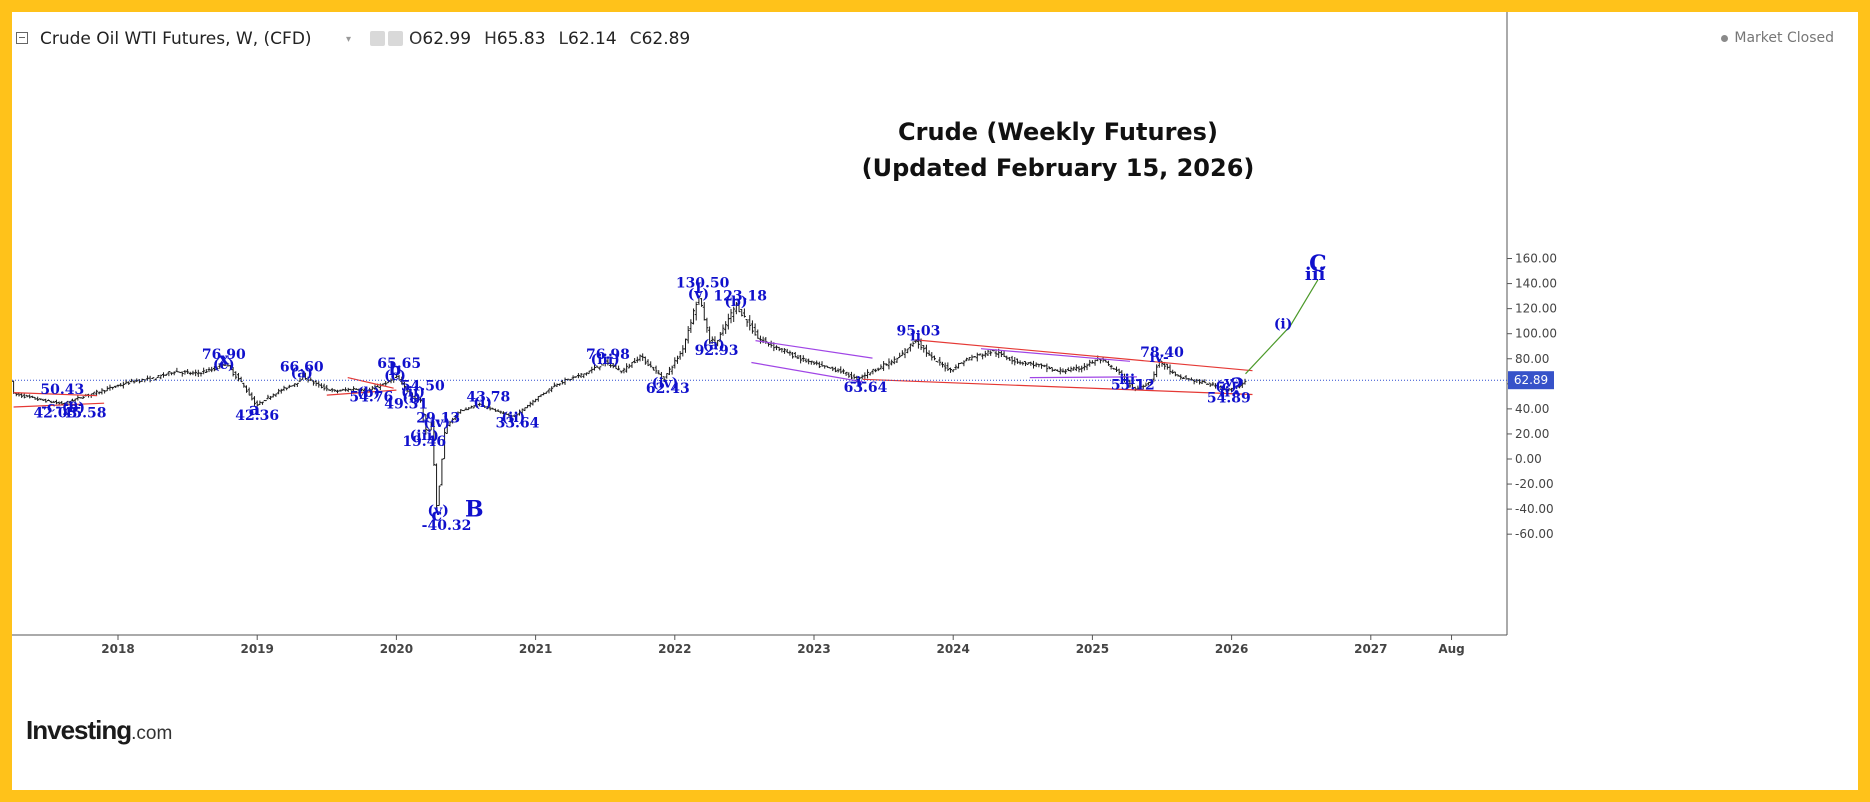 This screenshot has width=1870, height=802. What do you see at coordinates (563, 39) in the screenshot?
I see `low-label: L` at bounding box center [563, 39].